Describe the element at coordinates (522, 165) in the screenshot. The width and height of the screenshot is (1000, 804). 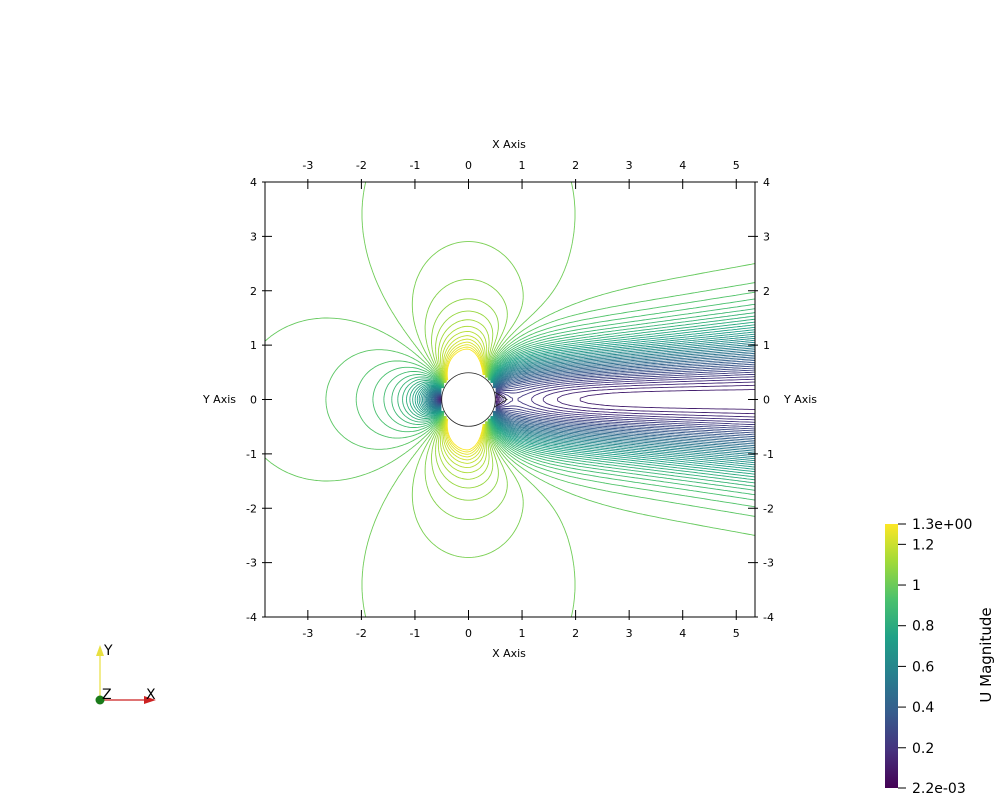
I see `x-tick-label-top: 1` at that location.